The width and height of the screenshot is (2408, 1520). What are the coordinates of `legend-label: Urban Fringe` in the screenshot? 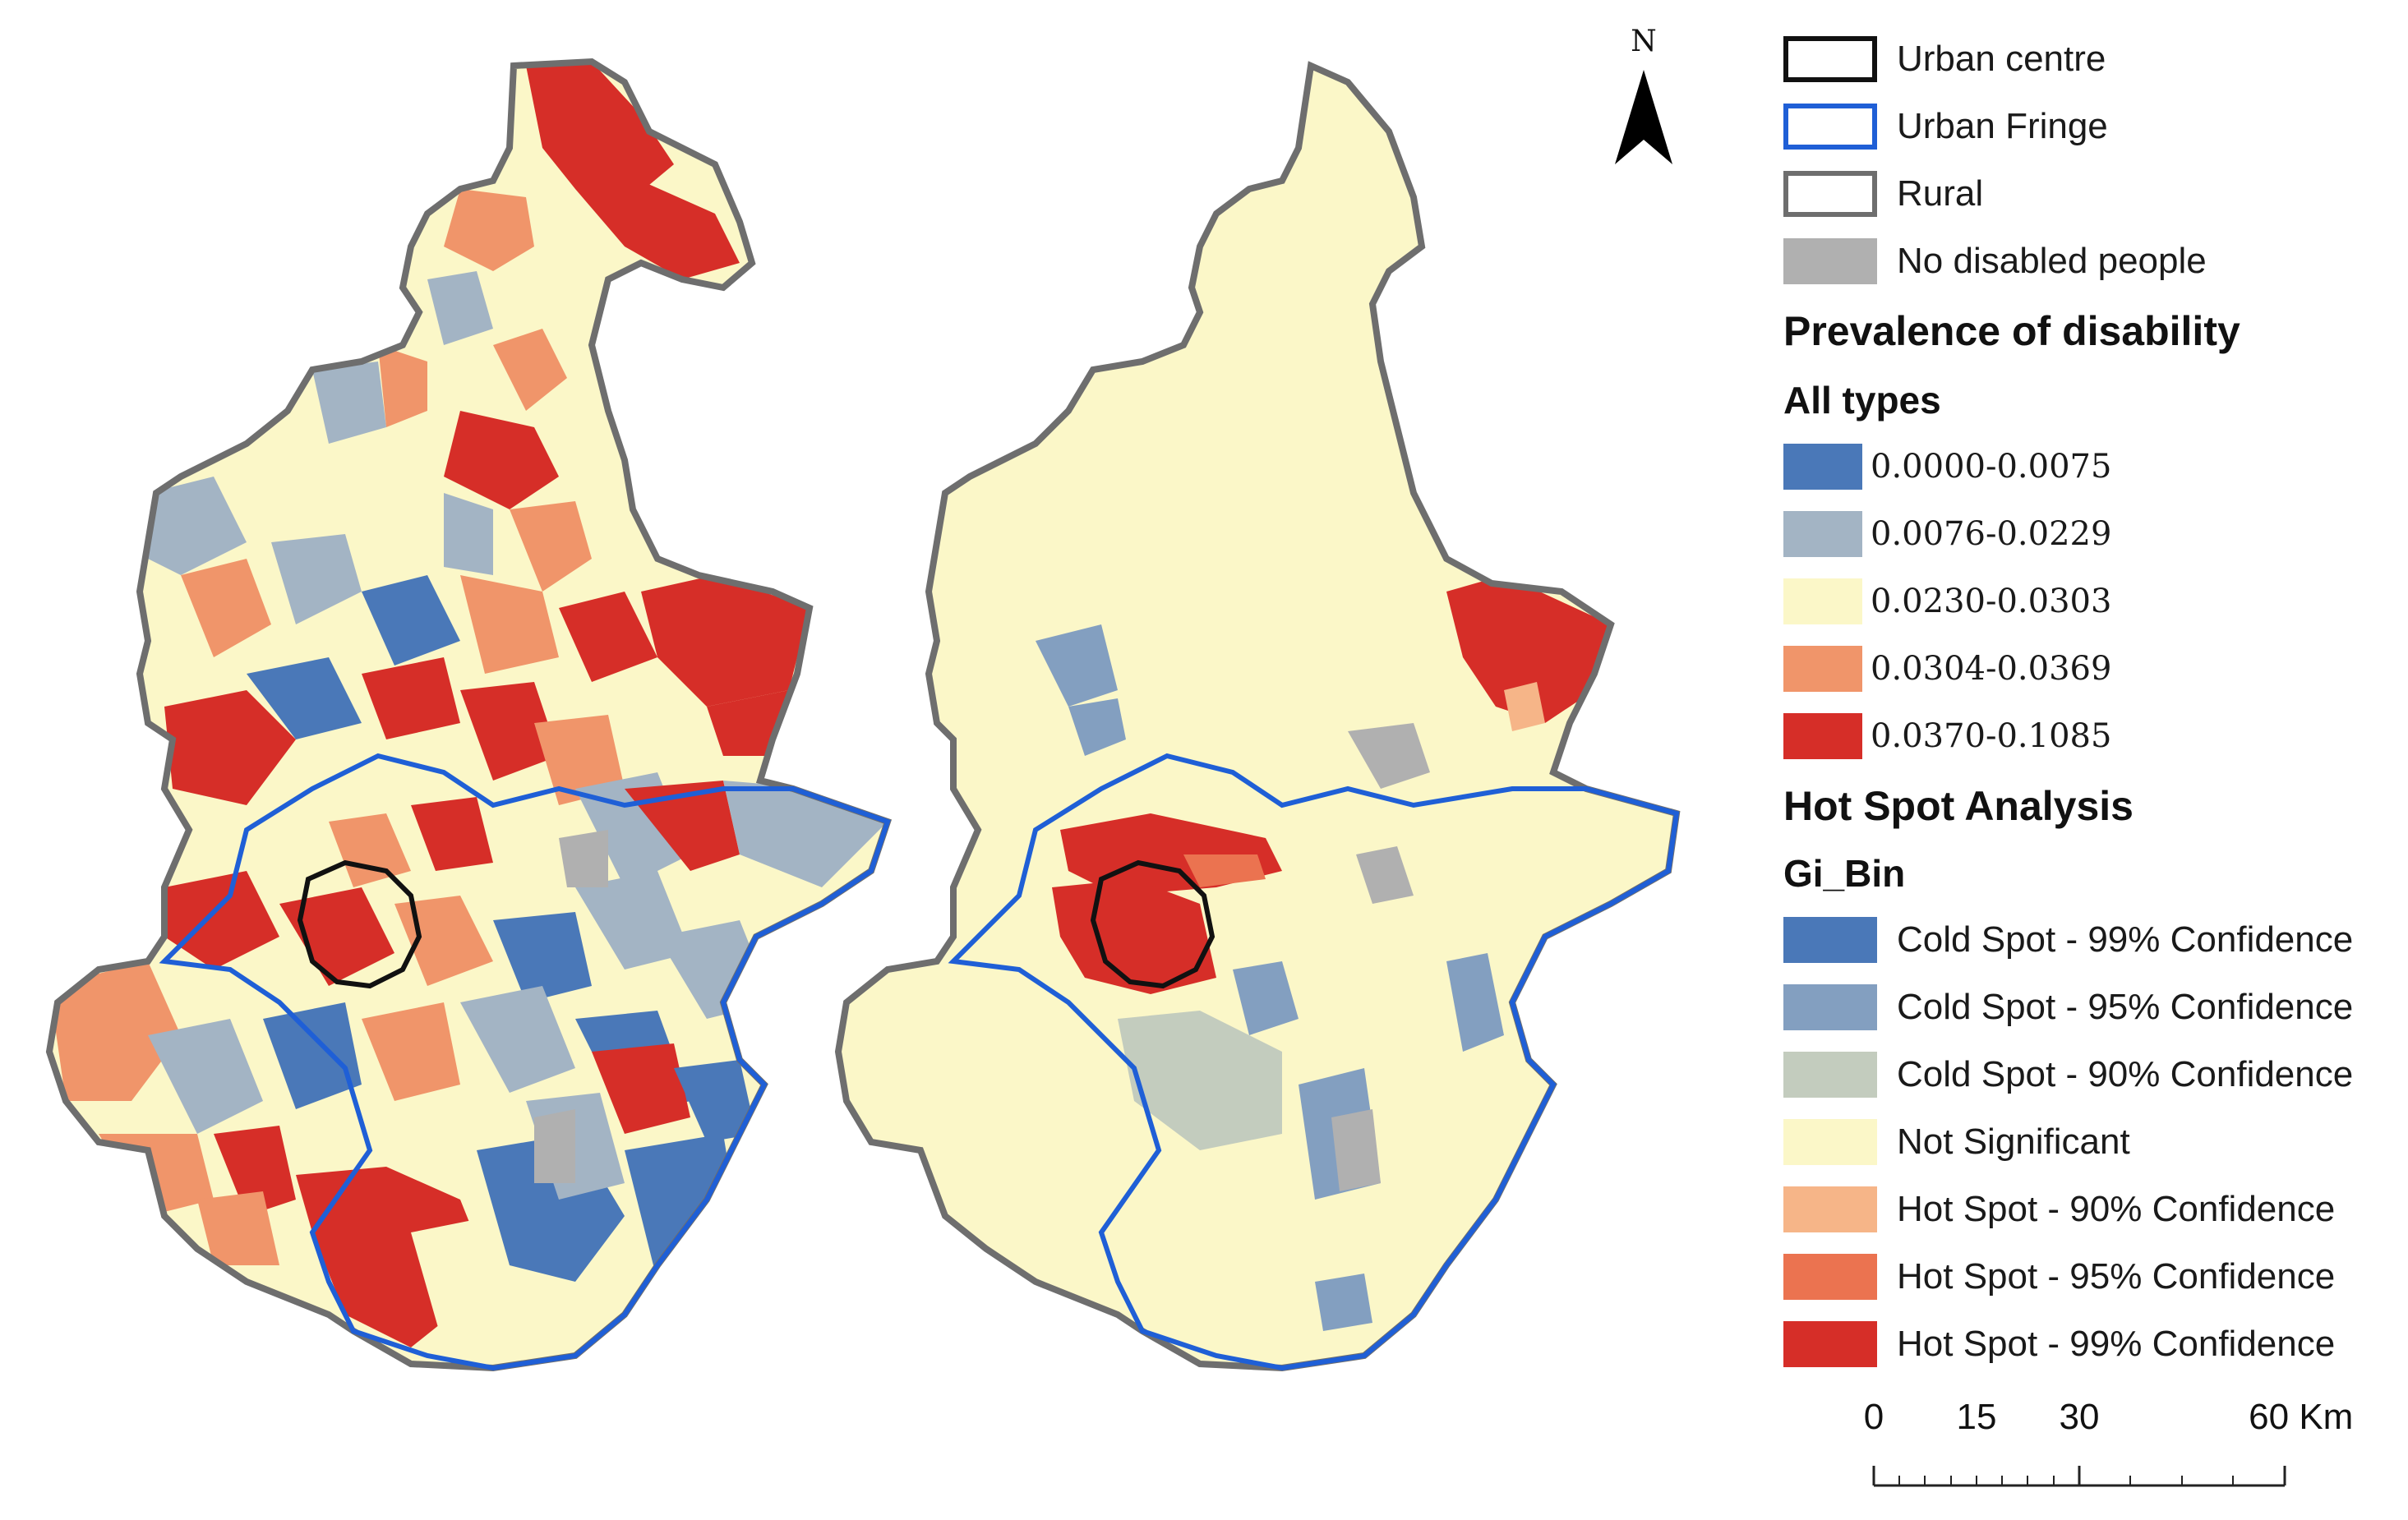 It's located at (2002, 126).